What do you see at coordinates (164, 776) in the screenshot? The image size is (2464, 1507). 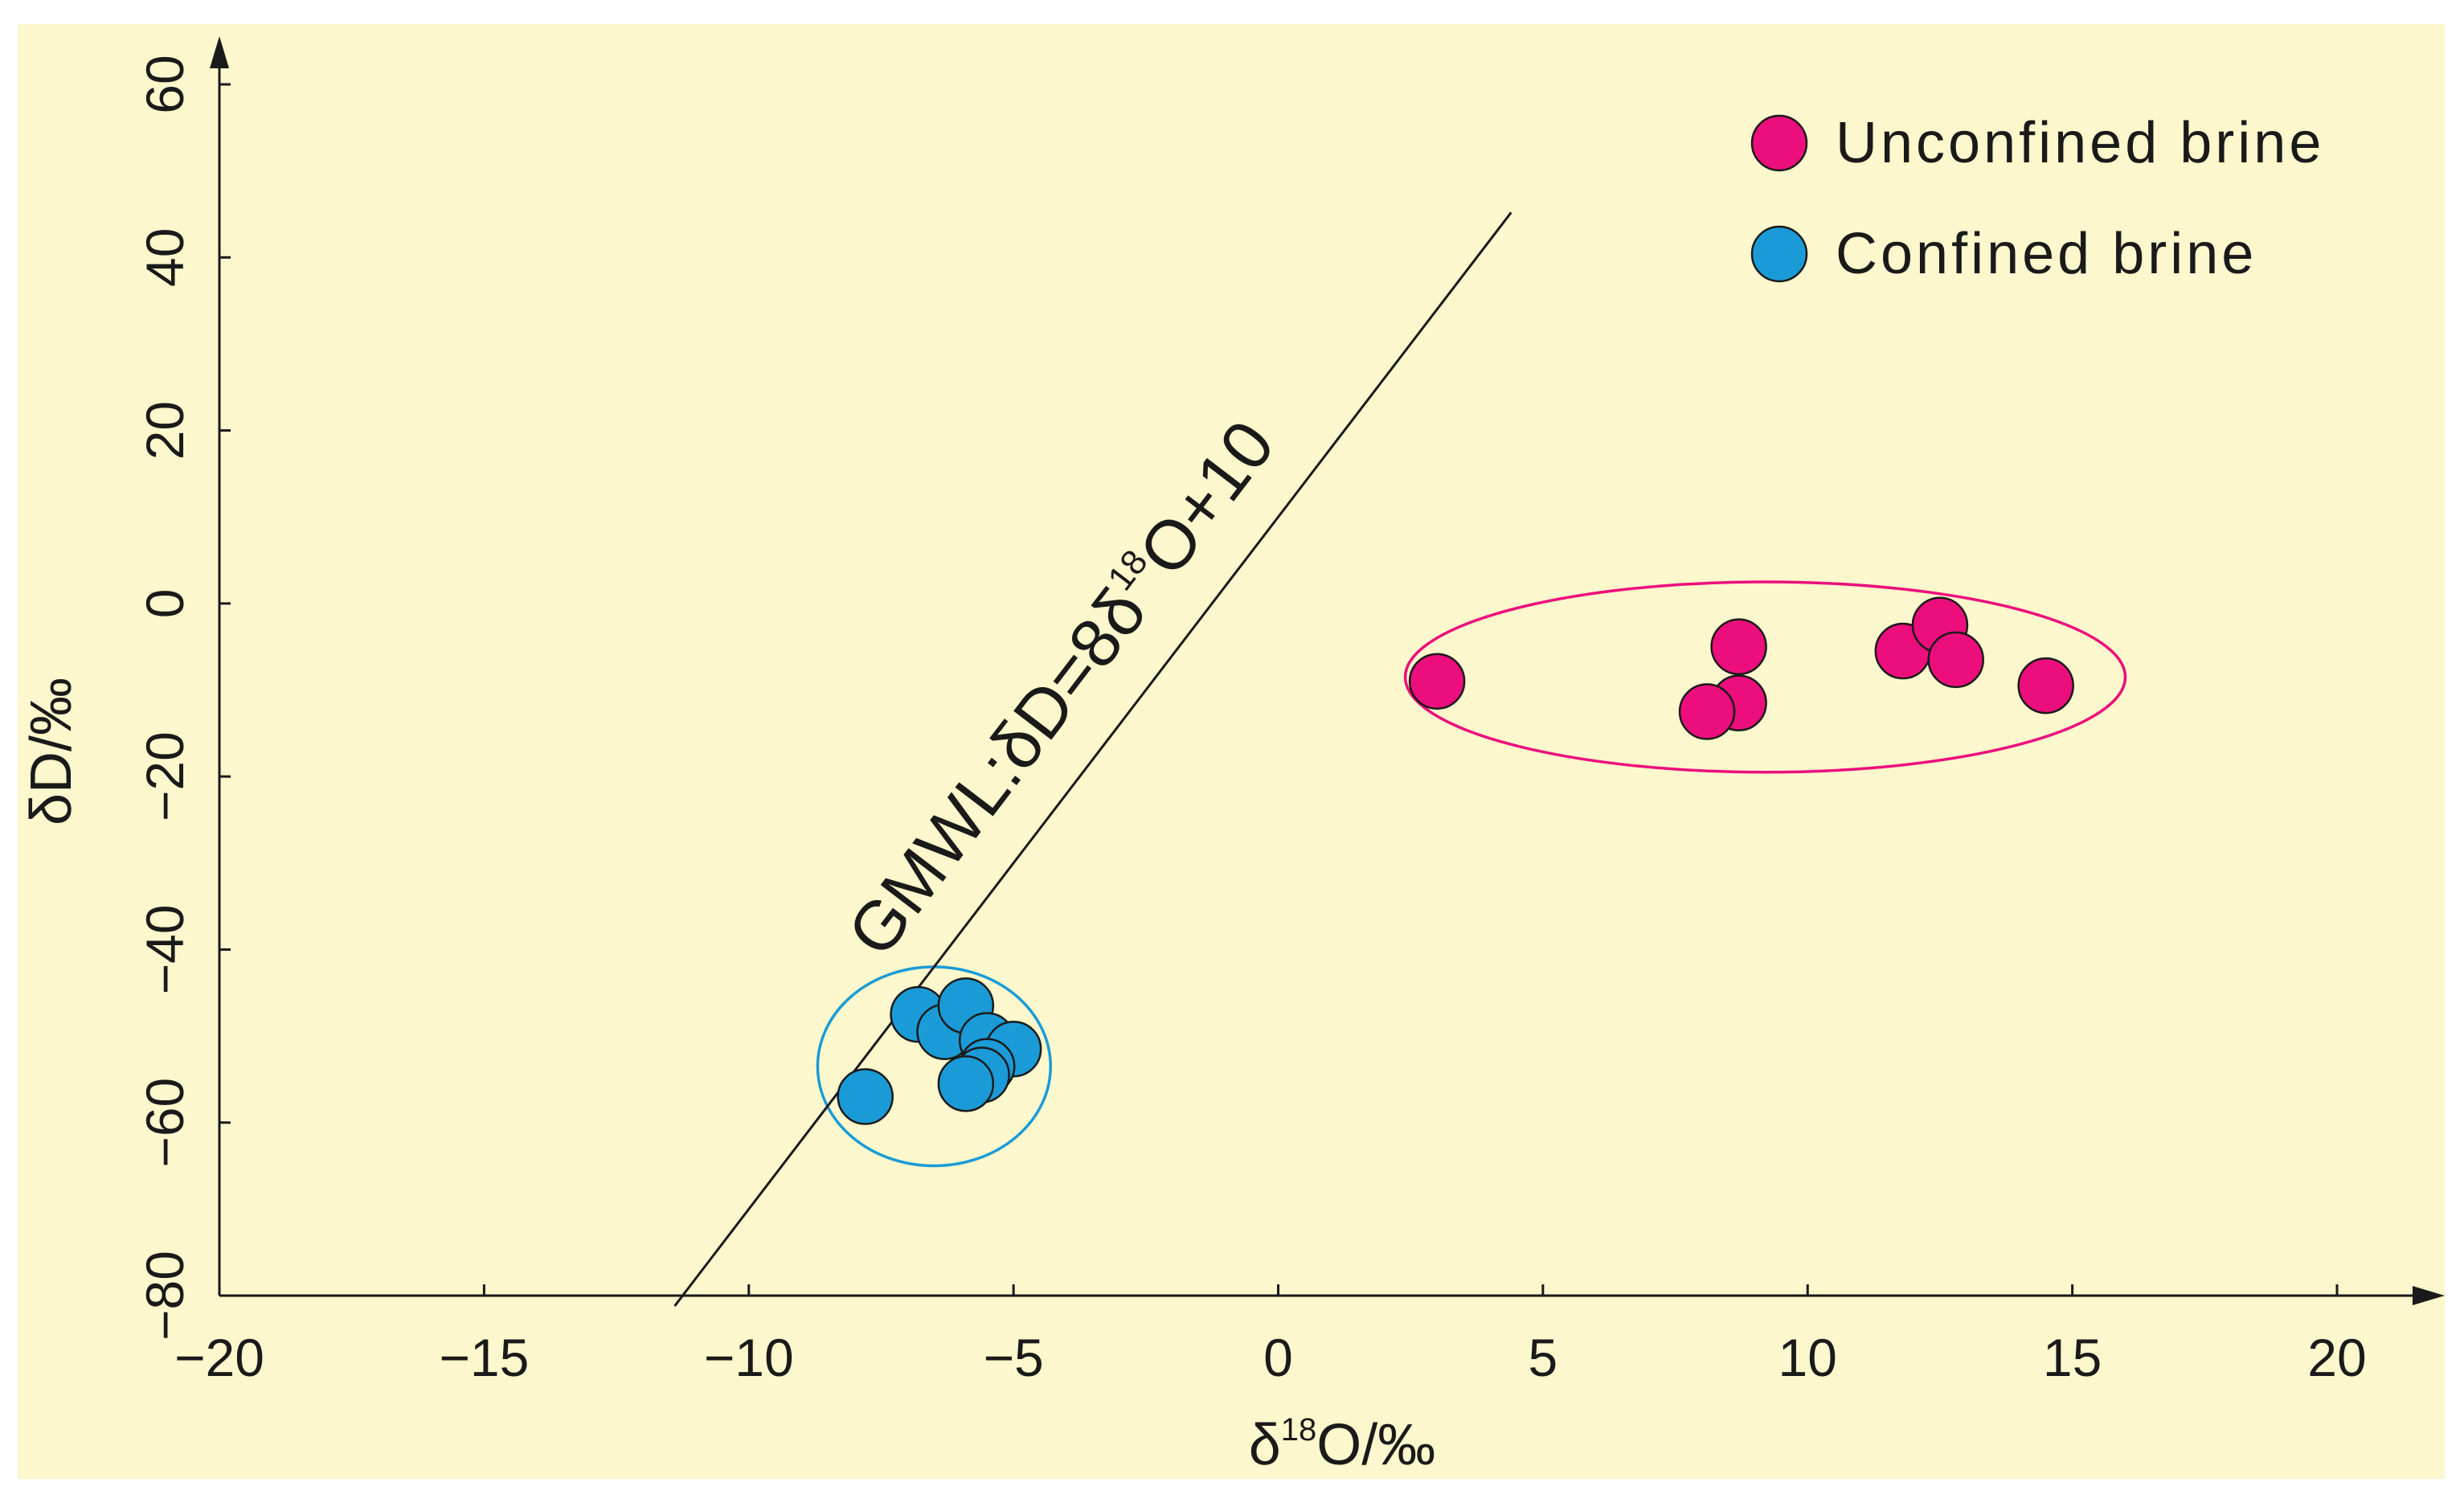 I see `y-tick-label: −20` at bounding box center [164, 776].